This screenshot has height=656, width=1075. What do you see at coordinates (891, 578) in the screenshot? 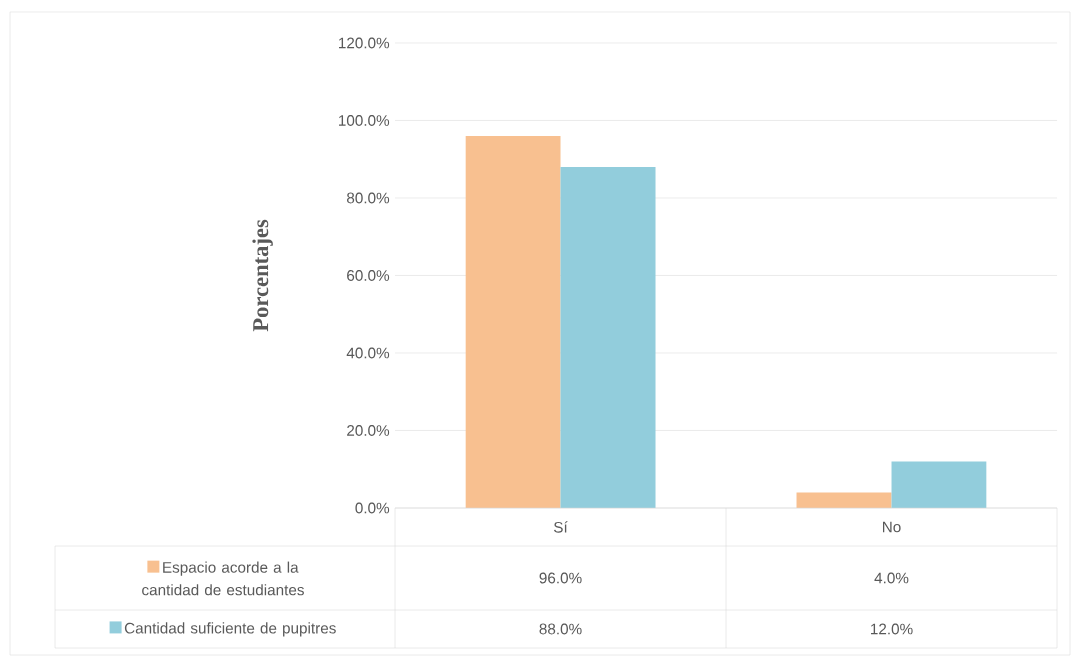
I see `data-label: 4.0%` at bounding box center [891, 578].